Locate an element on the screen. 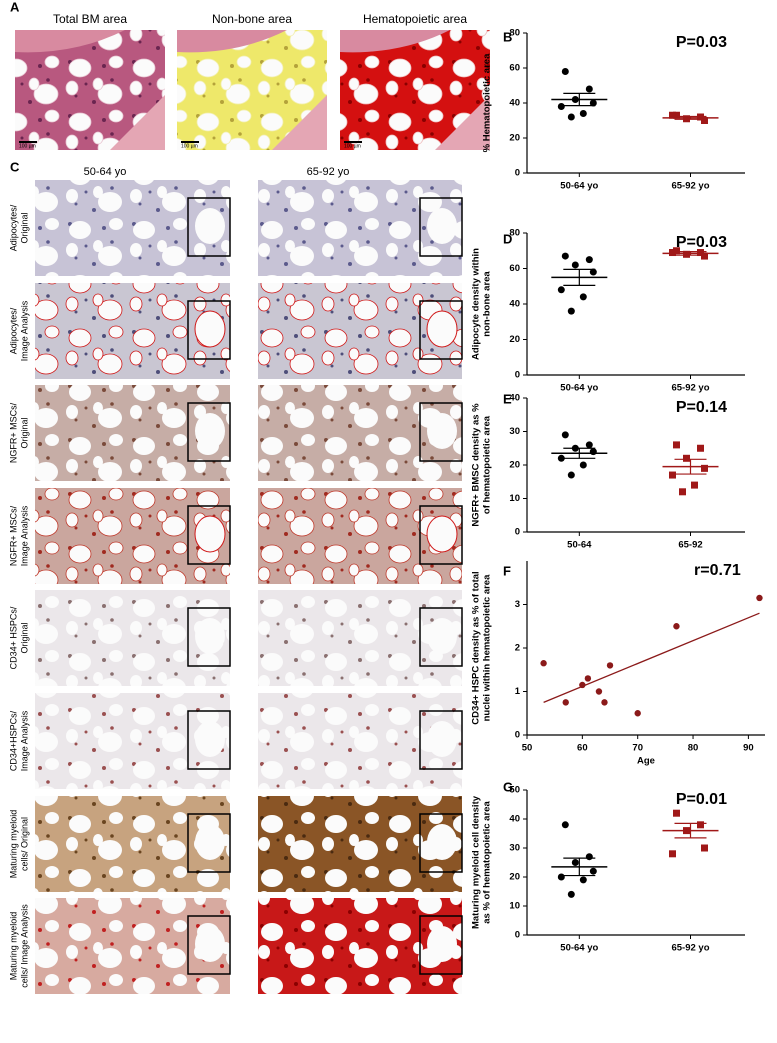  image-title: Non-bone area is located at coordinates (252, 19).